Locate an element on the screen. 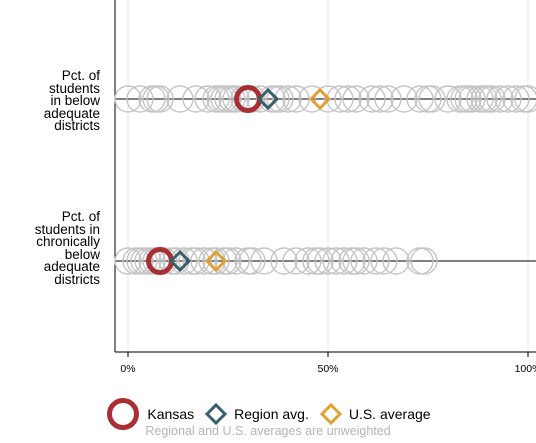 The height and width of the screenshot is (443, 536). legend-marker-region-avg is located at coordinates (216, 414).